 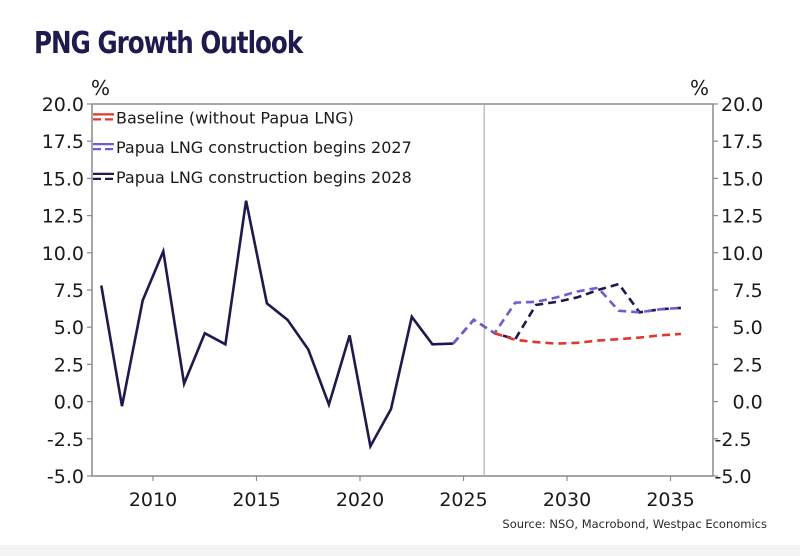 I want to click on right-axis-unit: %, so click(x=700, y=88).